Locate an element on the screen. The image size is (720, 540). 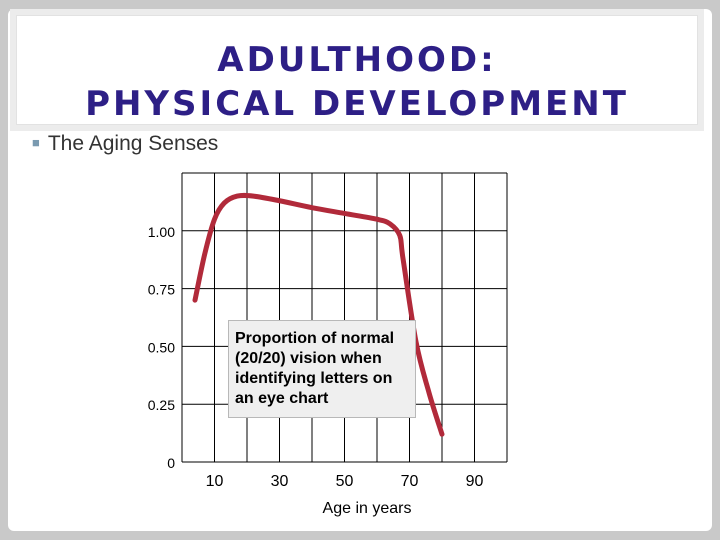
x-tick-label: 90 is located at coordinates (475, 481).